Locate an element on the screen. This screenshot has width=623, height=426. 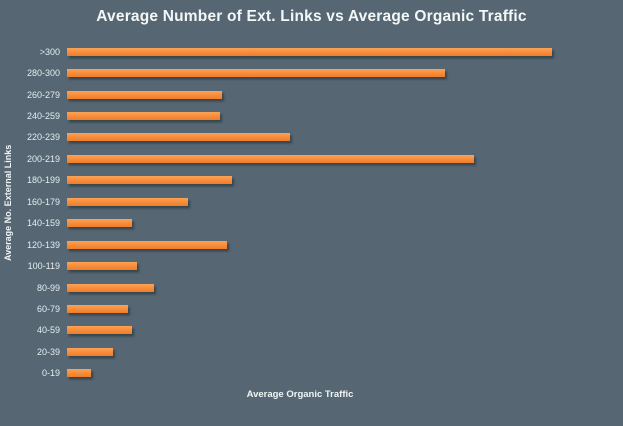
y-tick-label: 160-179 is located at coordinates (43, 201).